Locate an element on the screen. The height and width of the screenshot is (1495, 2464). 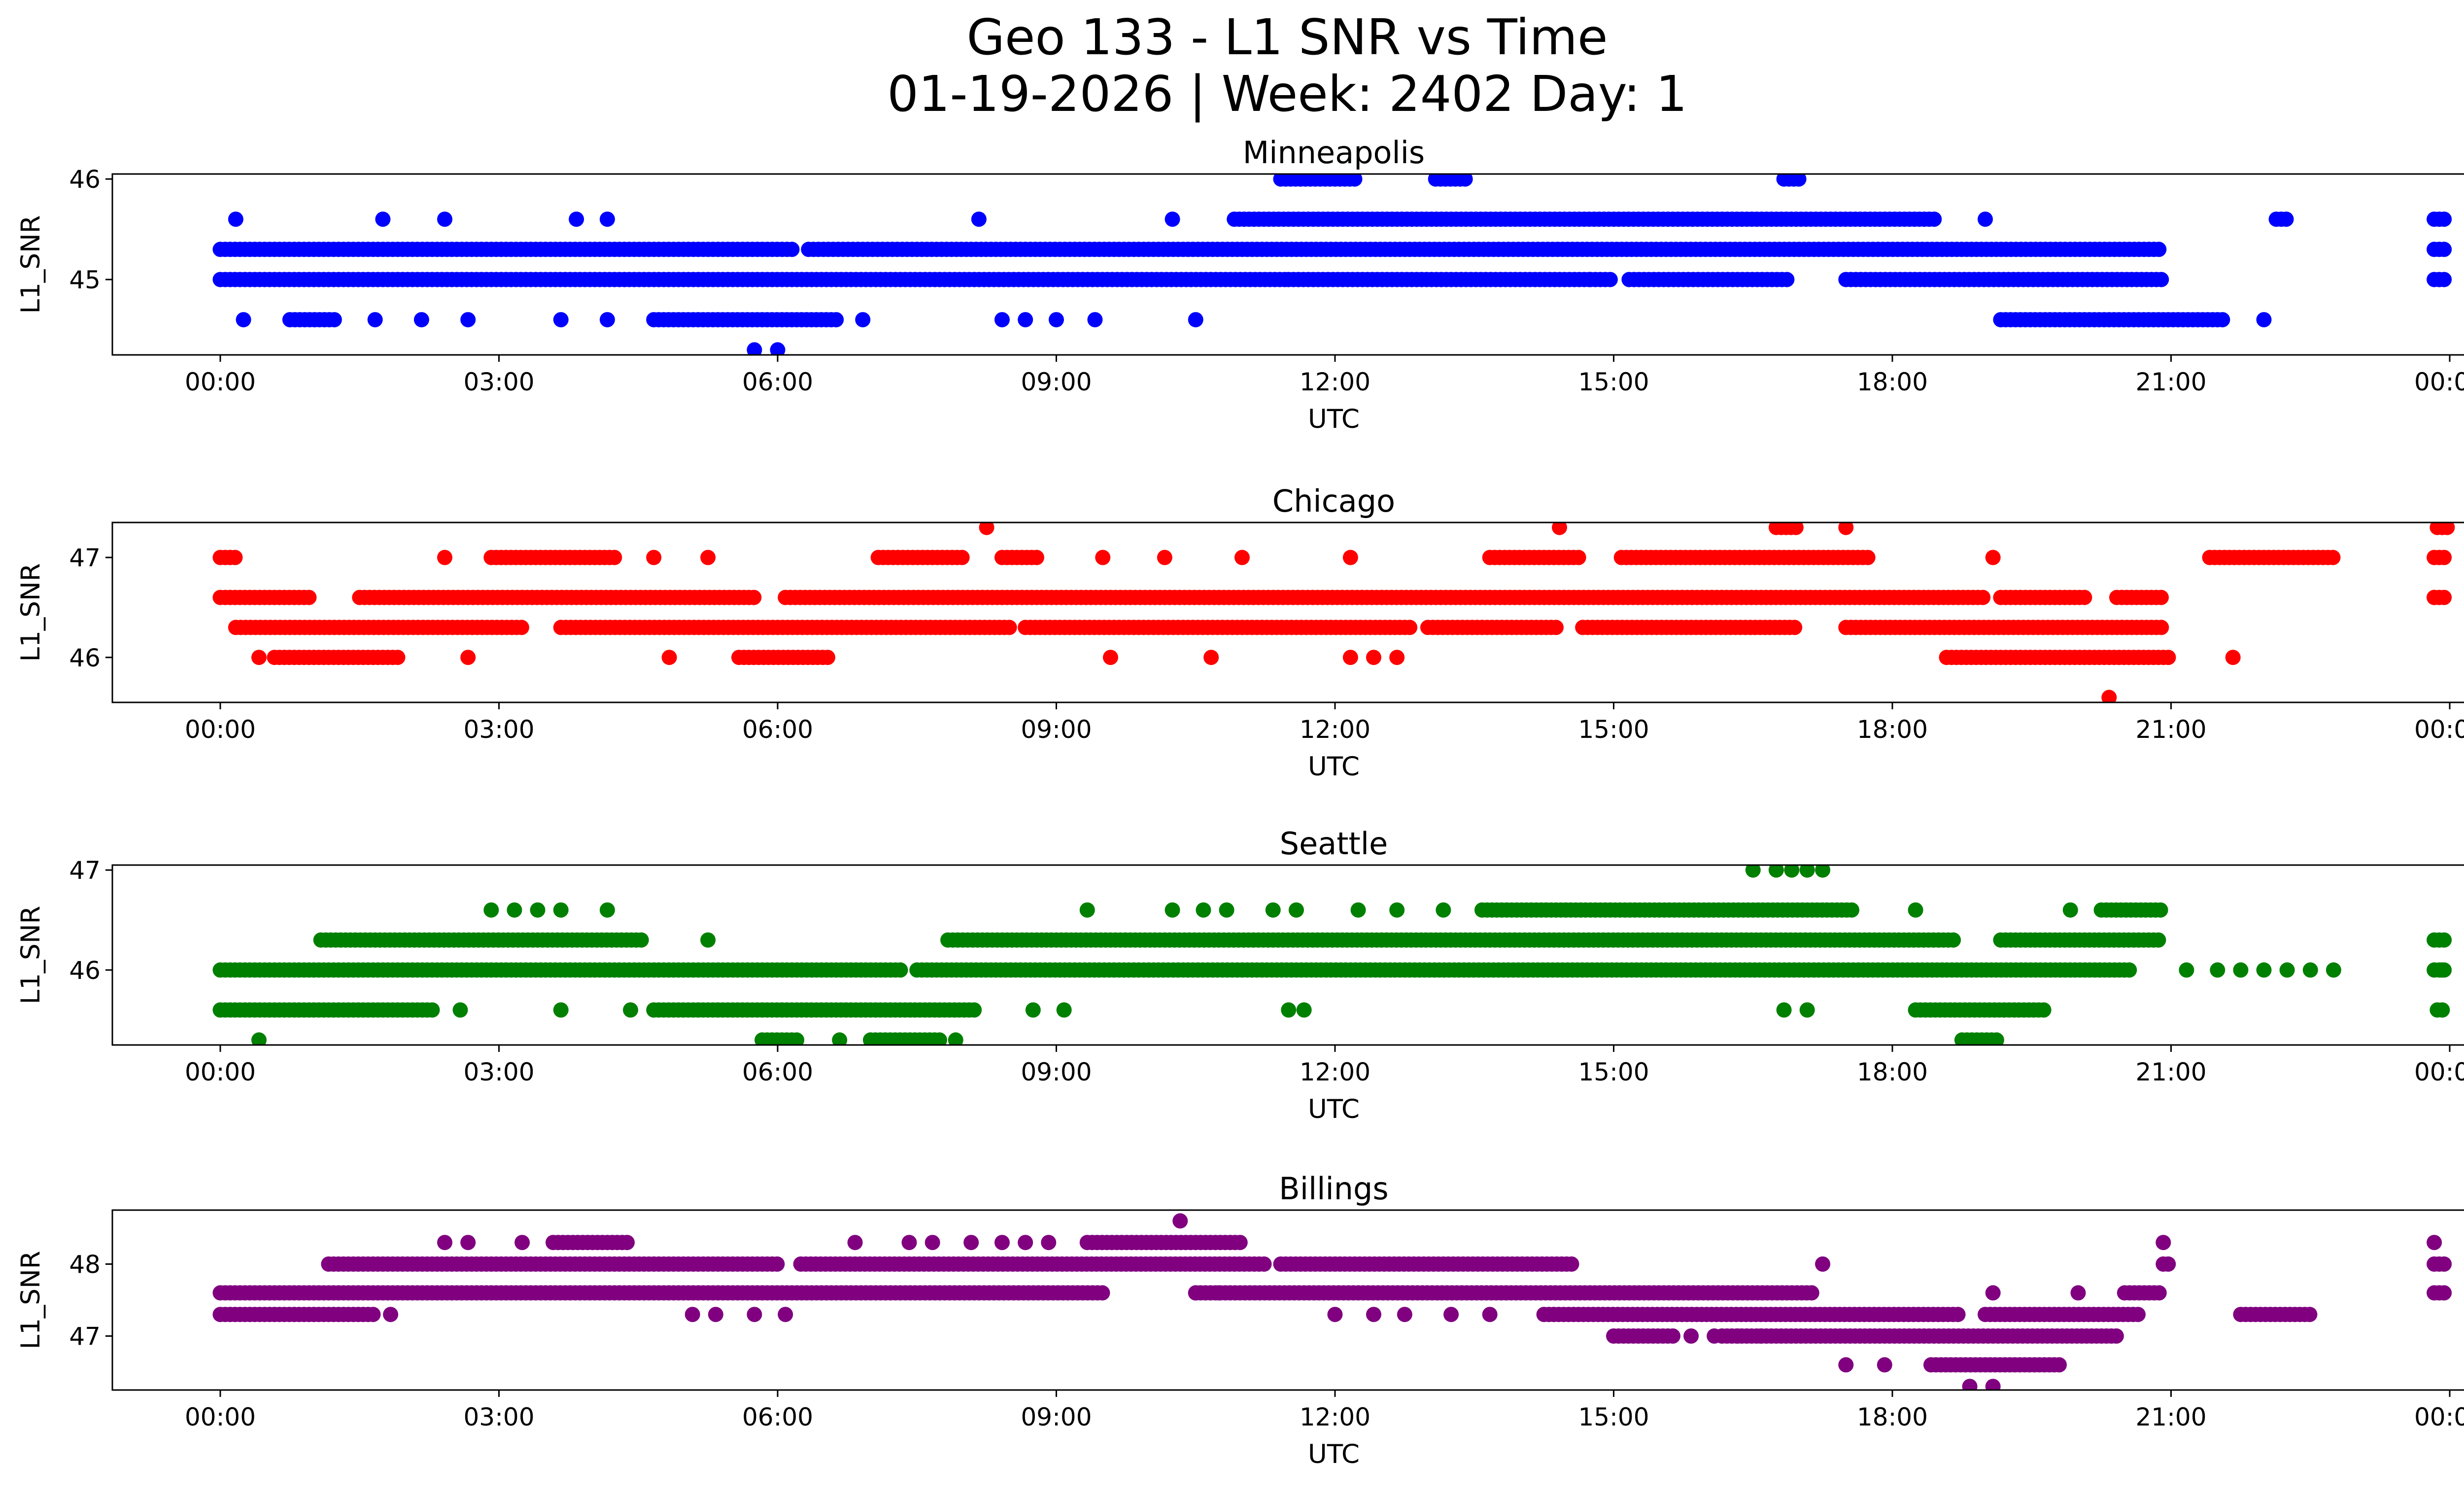
x-tick-label: 06:00 is located at coordinates (777, 1072).